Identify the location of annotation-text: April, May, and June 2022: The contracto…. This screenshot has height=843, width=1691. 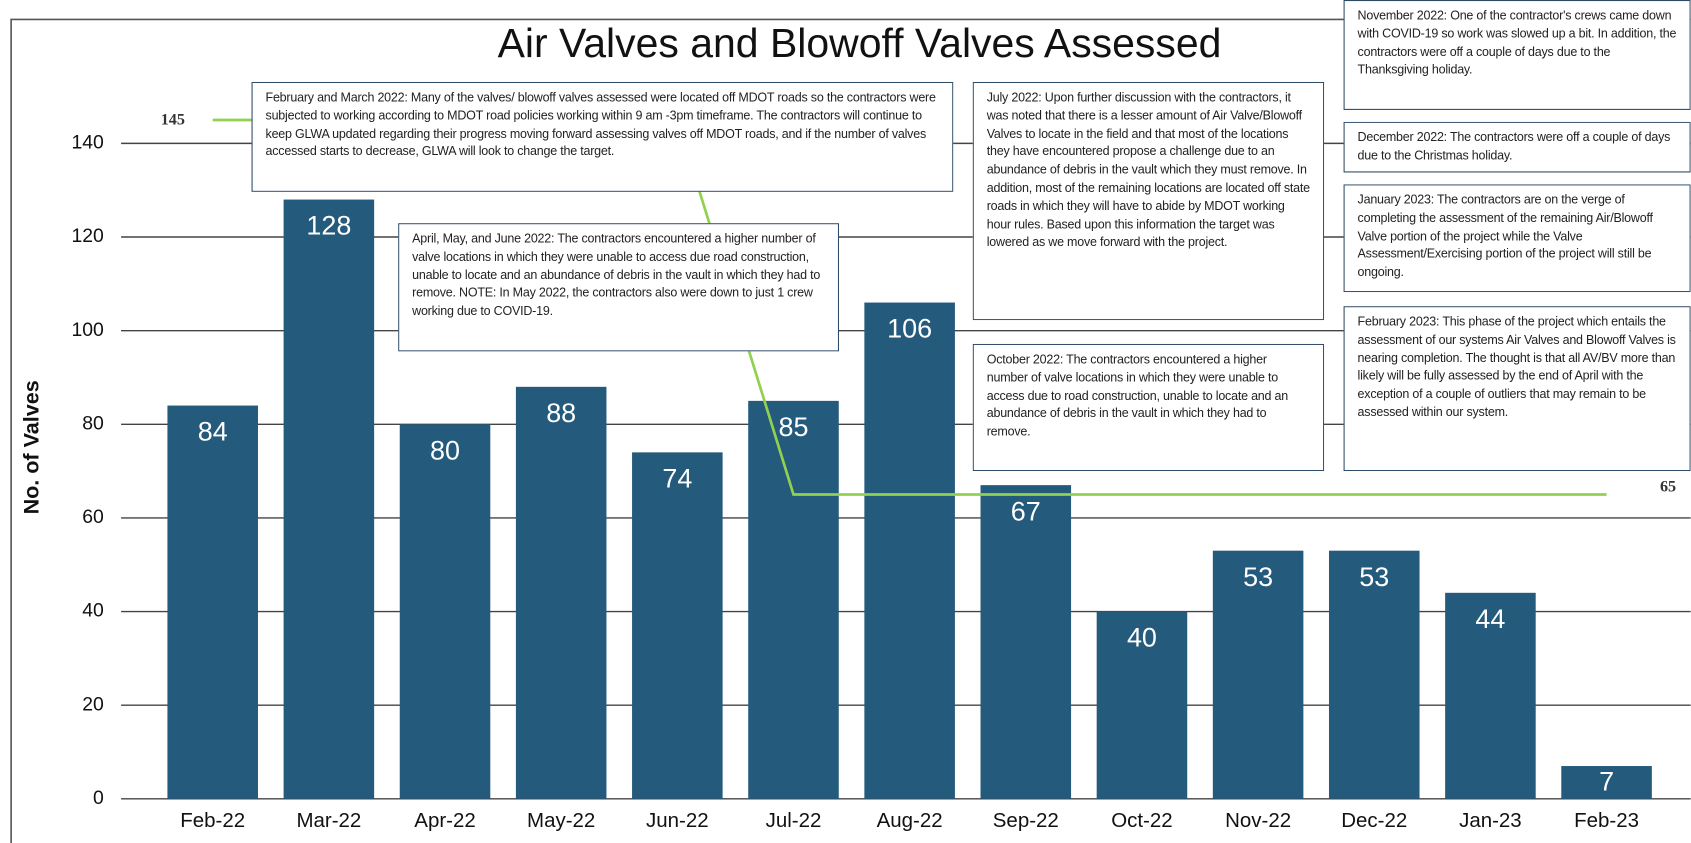
(619, 287).